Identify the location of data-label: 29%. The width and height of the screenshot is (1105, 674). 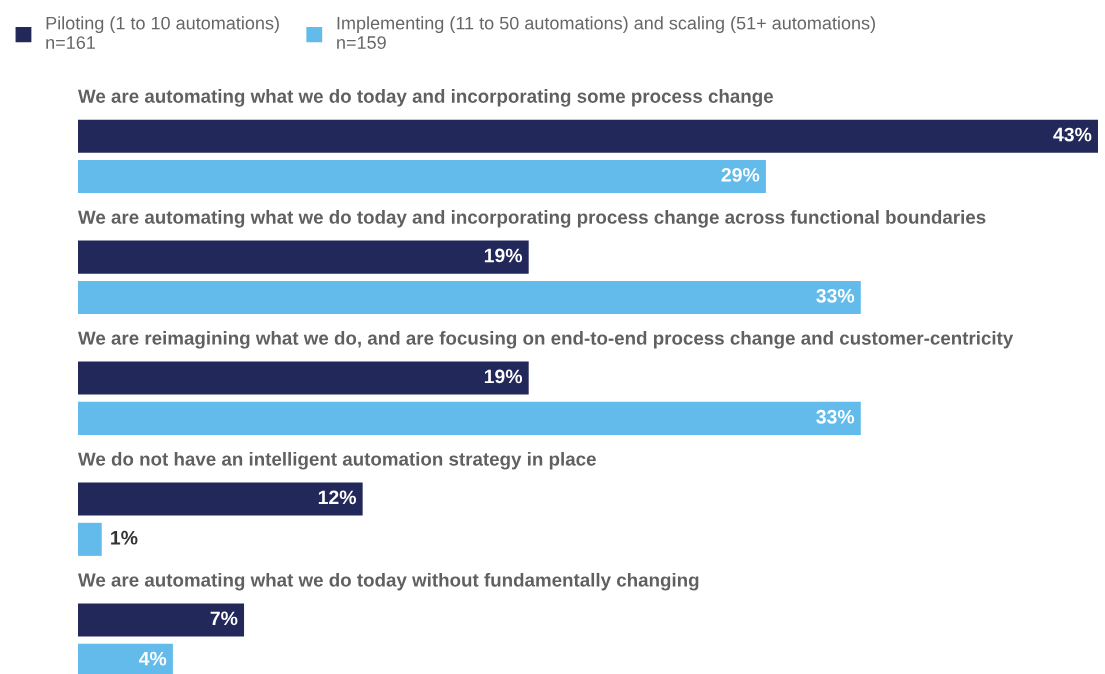
(740, 174).